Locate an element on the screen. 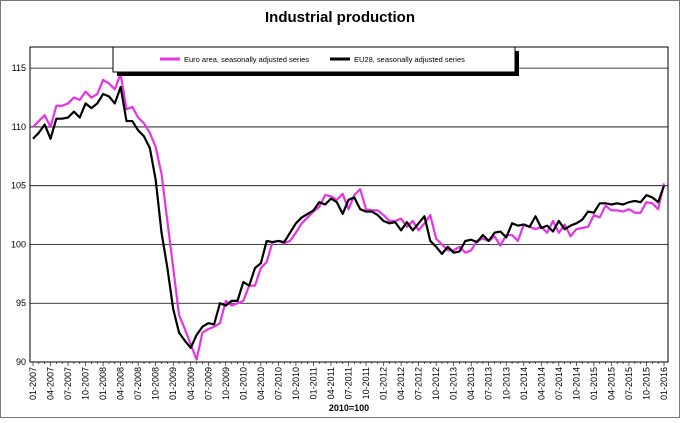  x-tick-label: 10-2008 is located at coordinates (156, 383).